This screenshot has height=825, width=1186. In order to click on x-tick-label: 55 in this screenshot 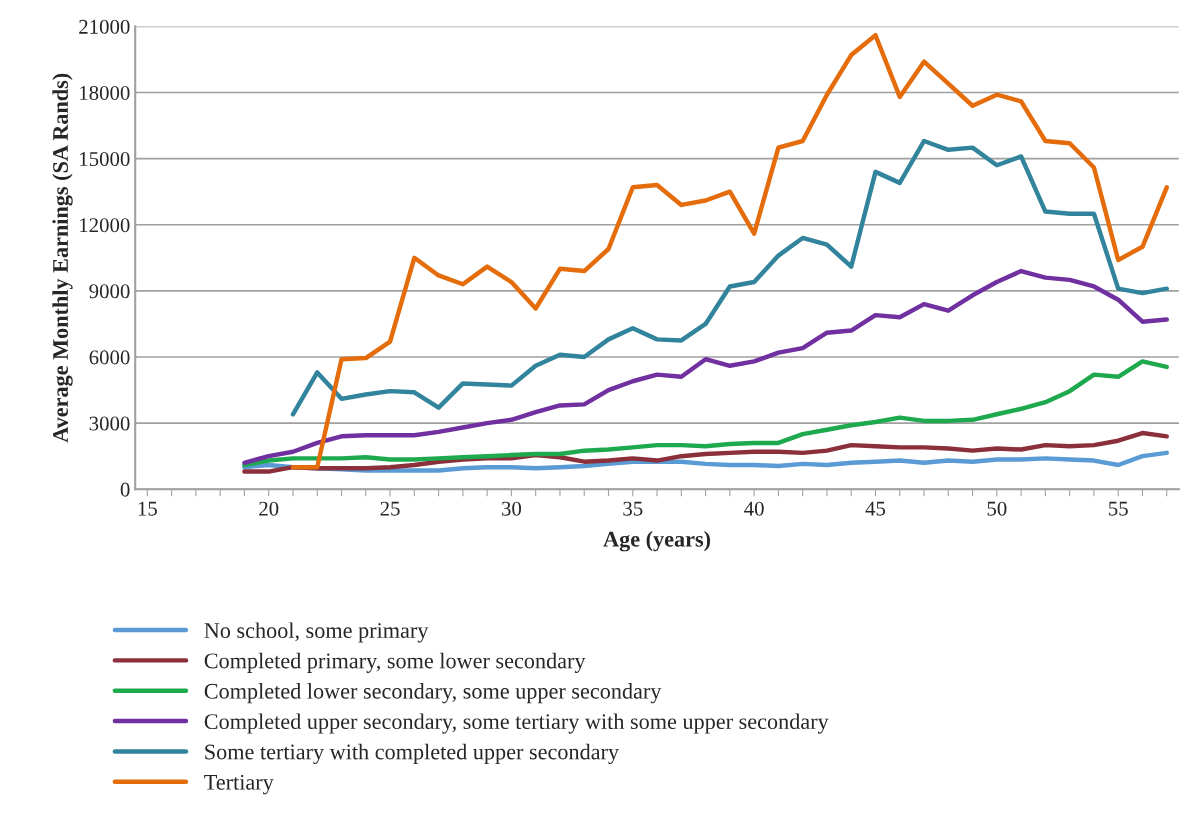, I will do `click(1118, 508)`.